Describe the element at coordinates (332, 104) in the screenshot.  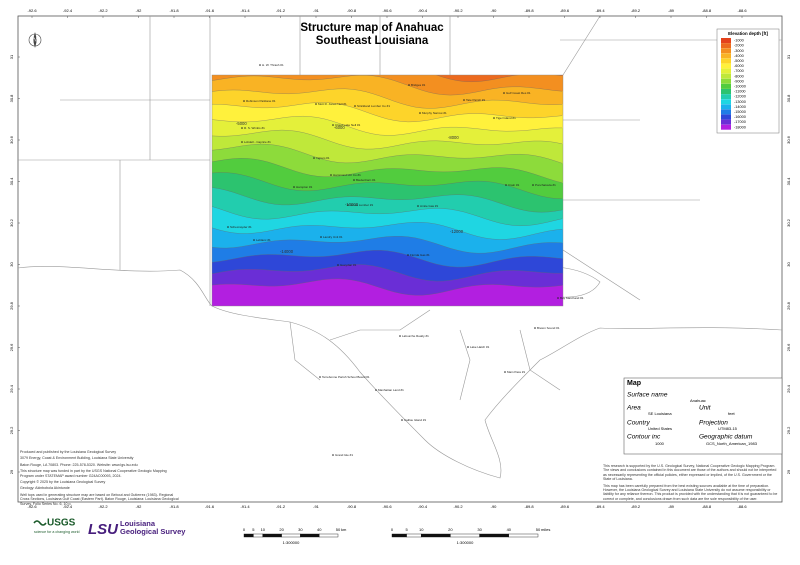
I see `well-label: Mott R. Jones Nell #1` at that location.